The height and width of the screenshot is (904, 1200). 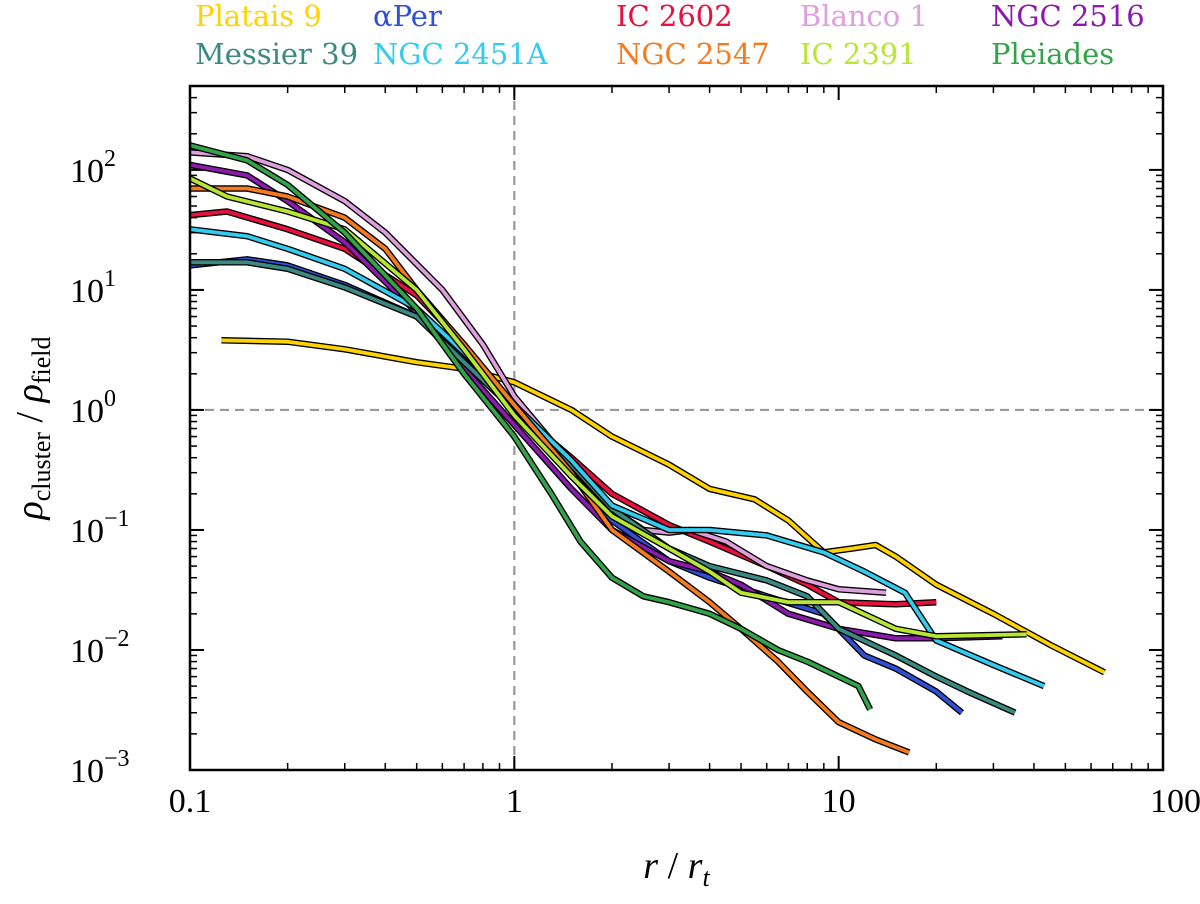 I want to click on y-label-rho: ρ, so click(x=30, y=510).